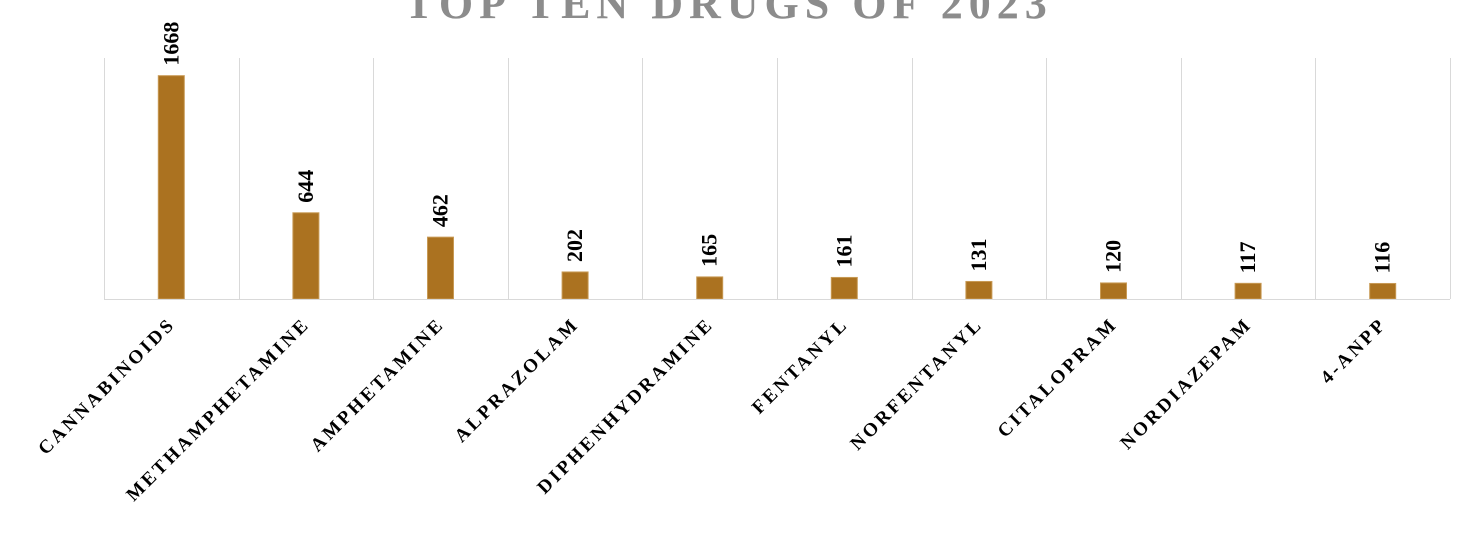 The height and width of the screenshot is (552, 1457). What do you see at coordinates (843, 250) in the screenshot?
I see `value-label: 161` at bounding box center [843, 250].